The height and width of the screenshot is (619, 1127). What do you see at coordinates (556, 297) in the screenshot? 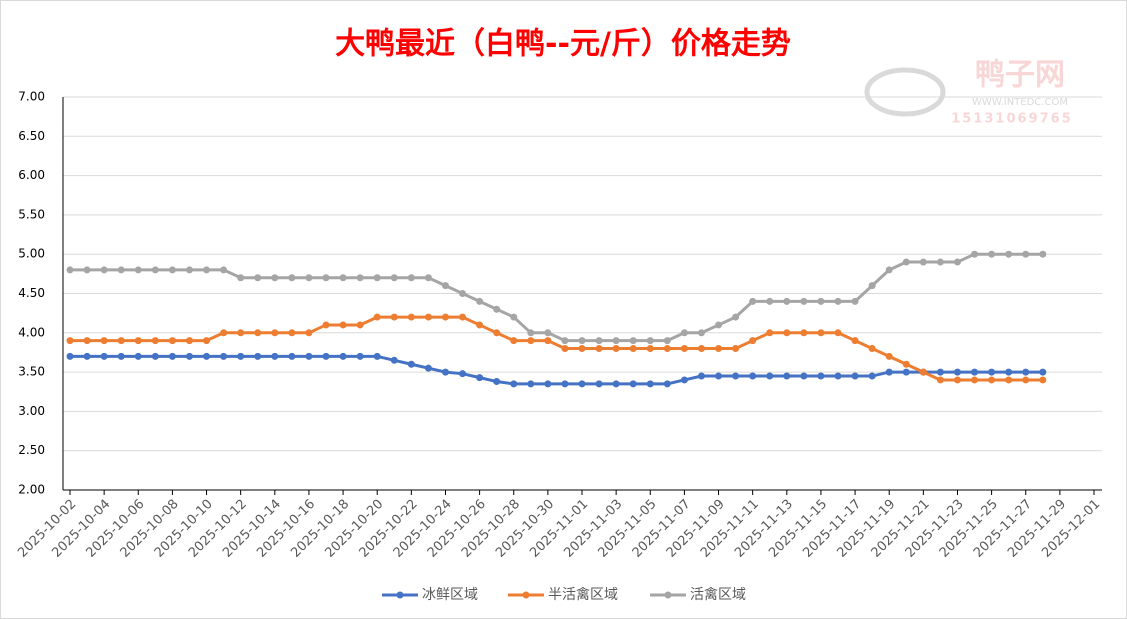
I see `series-line` at bounding box center [556, 297].